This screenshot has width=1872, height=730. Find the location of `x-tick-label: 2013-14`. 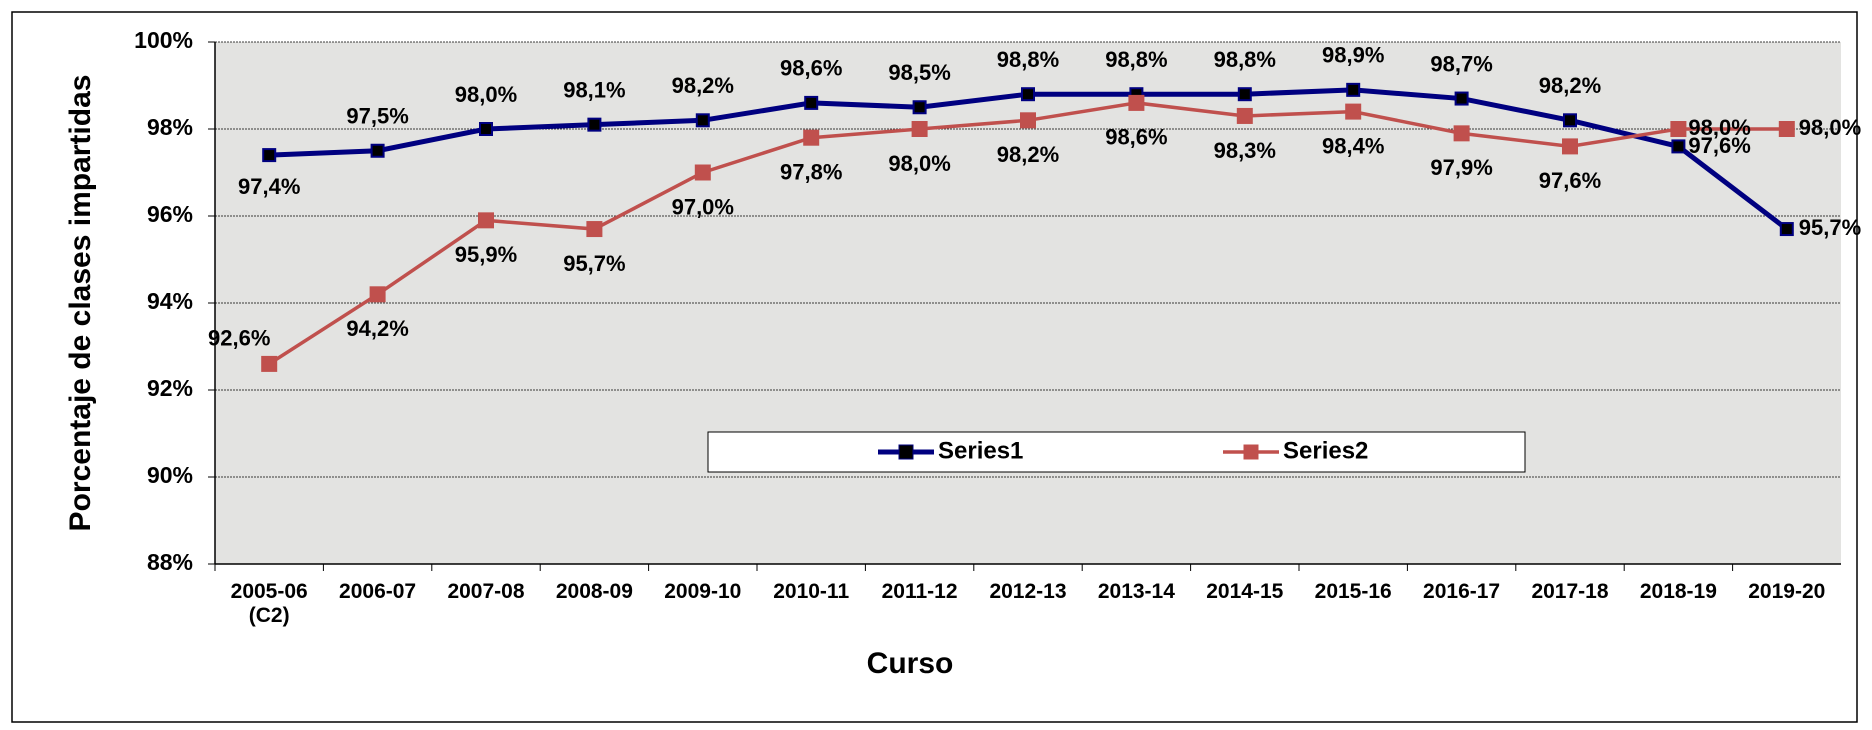

x-tick-label: 2013-14 is located at coordinates (1136, 591).